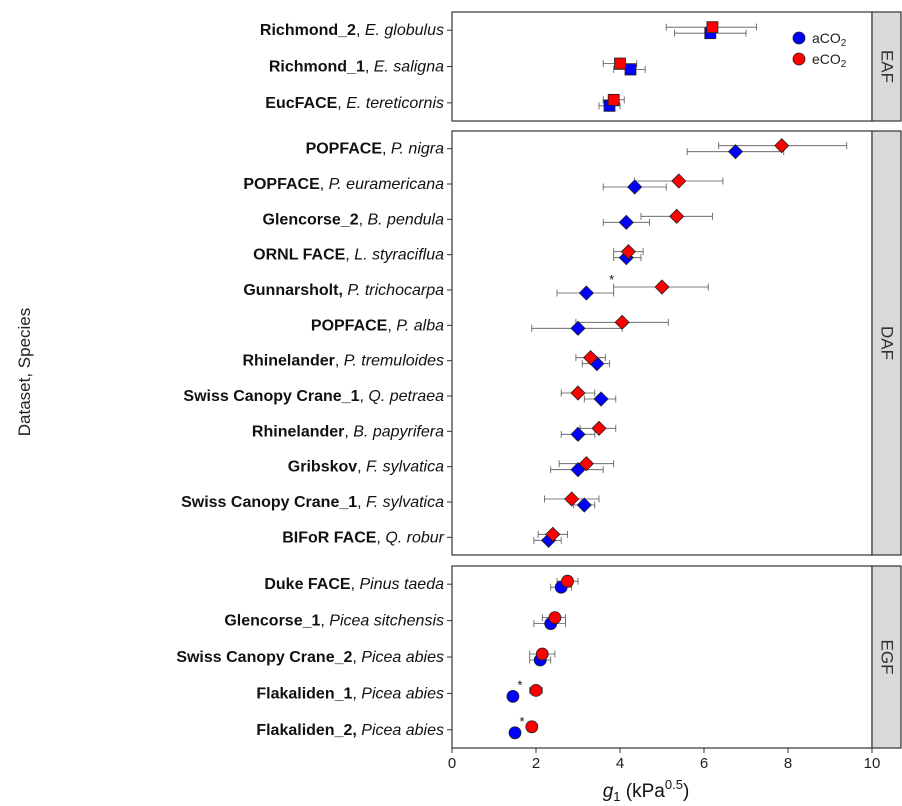  Describe the element at coordinates (488, 219) in the screenshot. I see `data-row: Glencorse_2, B. pendula` at that location.